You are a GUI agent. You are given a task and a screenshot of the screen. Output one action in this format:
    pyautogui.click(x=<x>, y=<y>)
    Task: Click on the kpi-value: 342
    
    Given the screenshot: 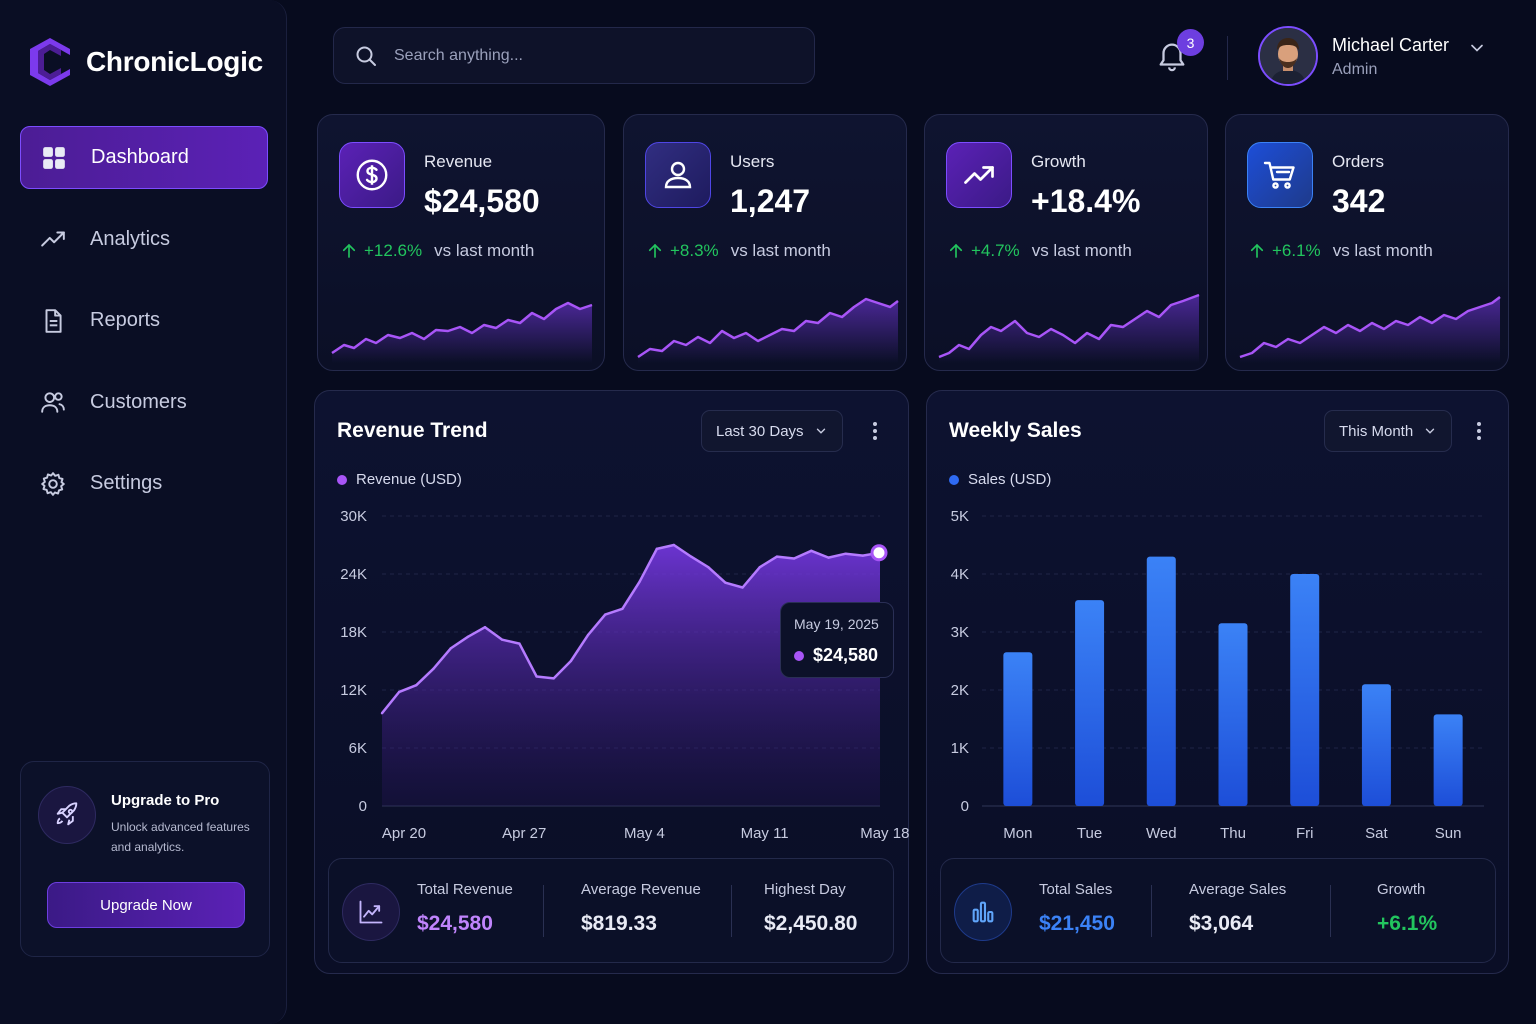 What is the action you would take?
    pyautogui.click(x=1359, y=201)
    